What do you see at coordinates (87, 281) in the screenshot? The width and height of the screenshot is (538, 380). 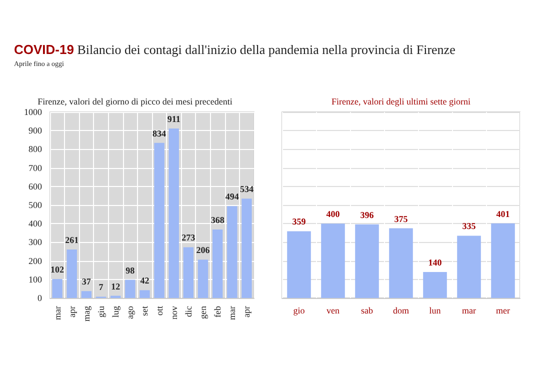 I see `data-label: 37` at bounding box center [87, 281].